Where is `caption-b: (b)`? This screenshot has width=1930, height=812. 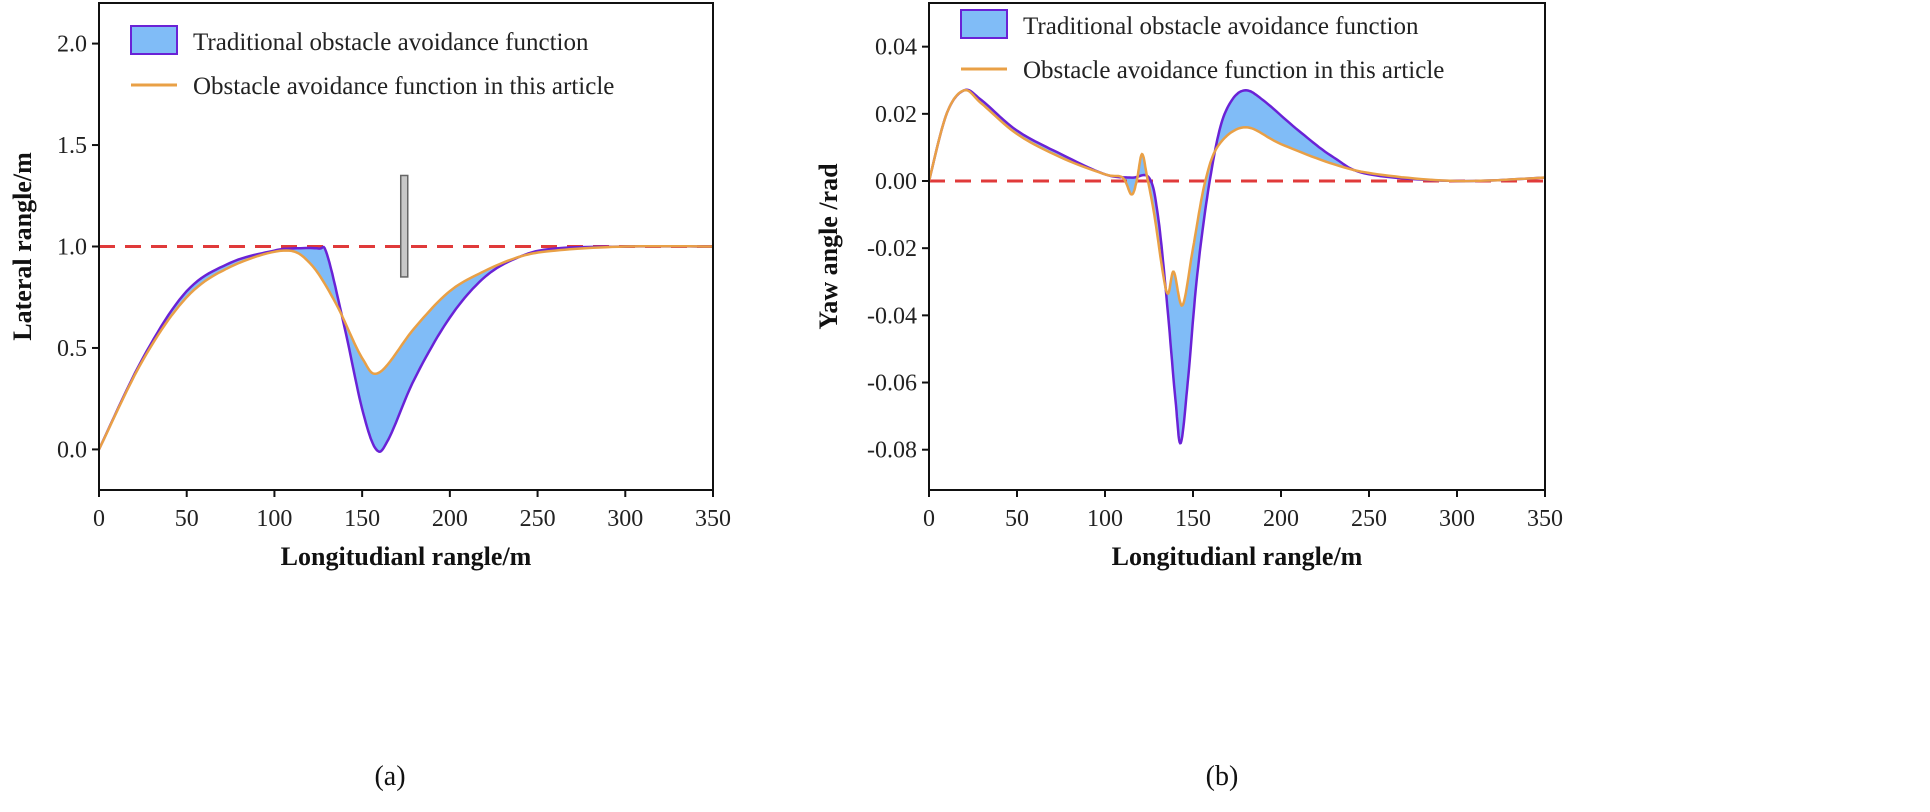
caption-b: (b) is located at coordinates (1222, 776).